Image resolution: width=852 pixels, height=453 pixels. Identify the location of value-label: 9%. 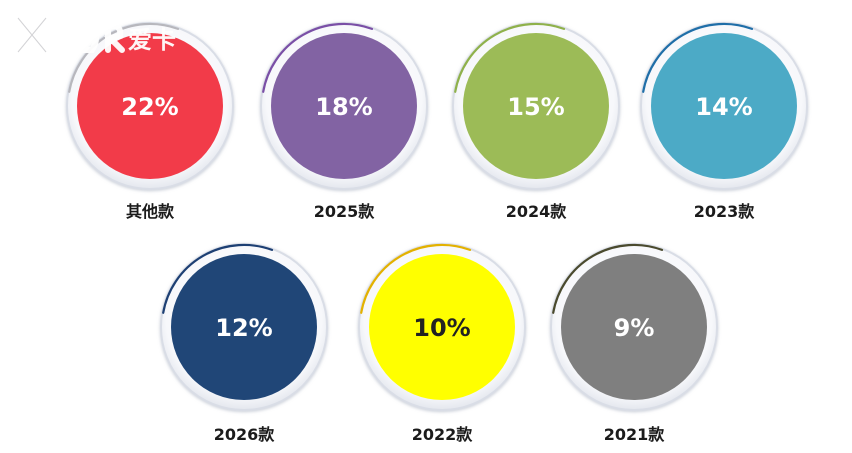
(634, 328).